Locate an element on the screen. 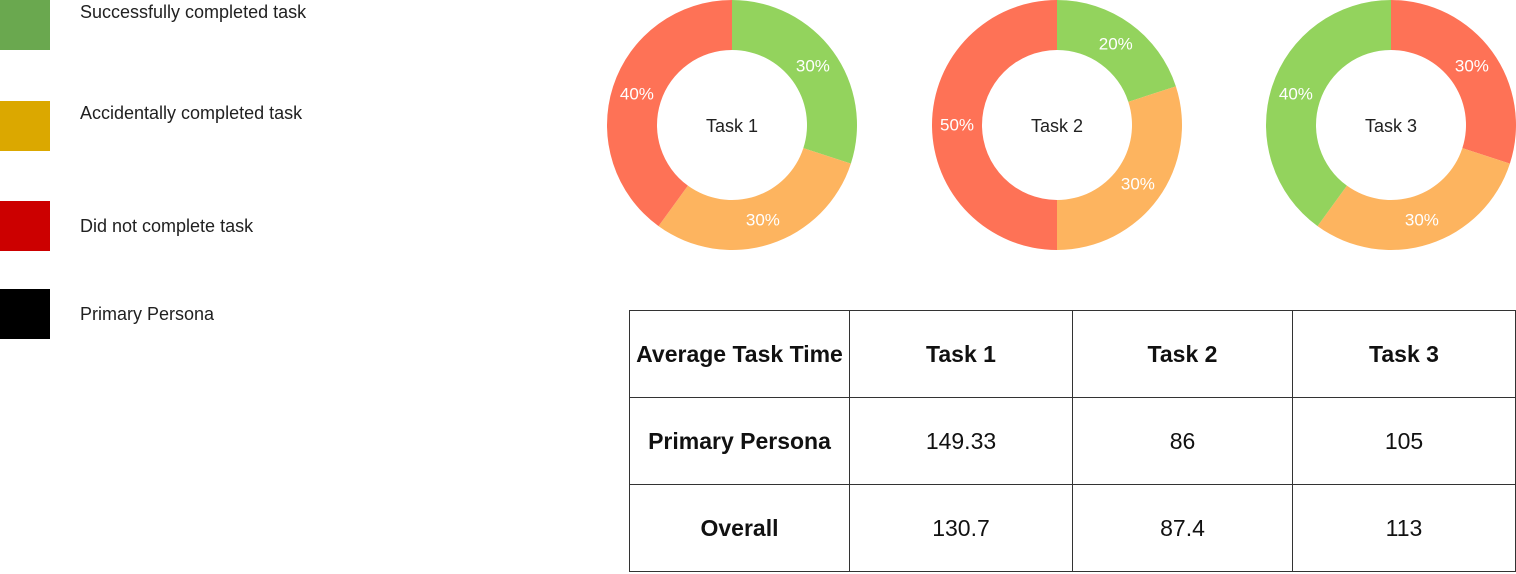 The height and width of the screenshot is (574, 1516). donut-3-center-label: Task 3 is located at coordinates (1391, 126).